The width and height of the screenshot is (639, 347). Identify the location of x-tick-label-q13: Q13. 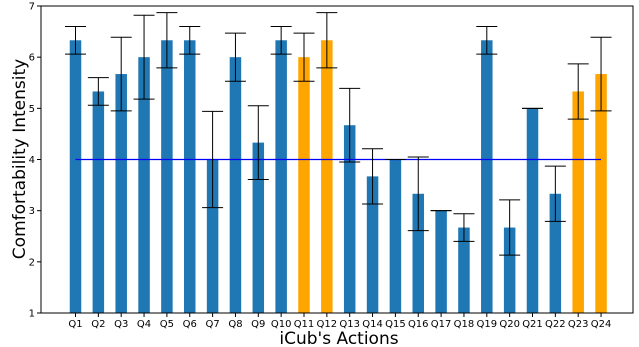
(349, 324).